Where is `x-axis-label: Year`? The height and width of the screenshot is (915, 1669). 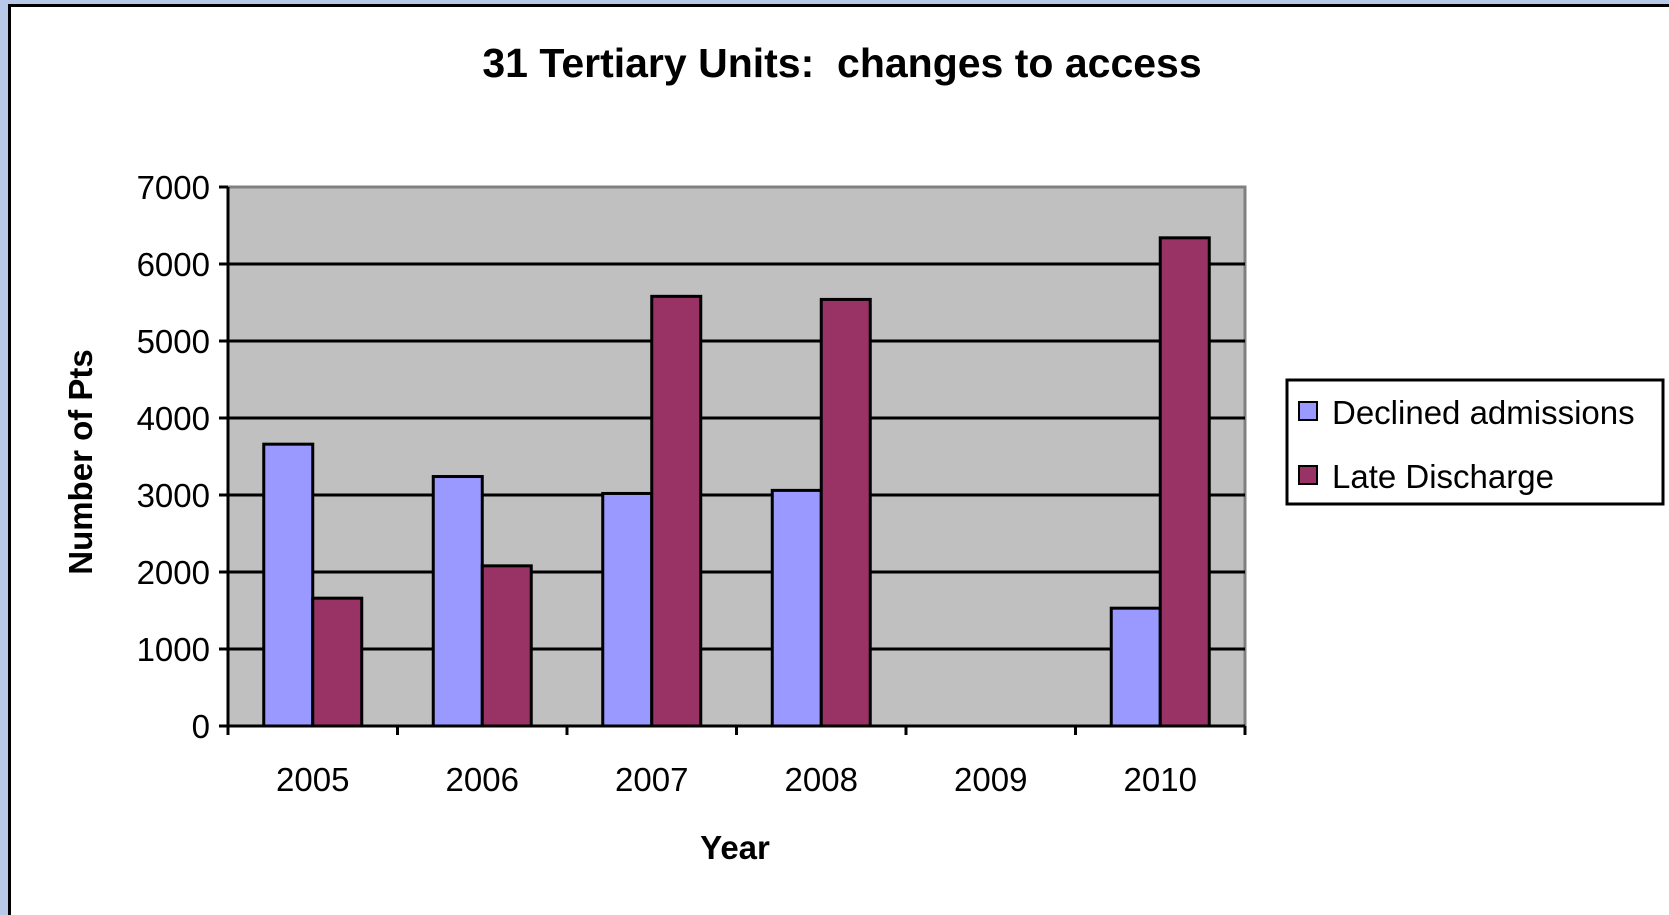
x-axis-label: Year is located at coordinates (735, 847).